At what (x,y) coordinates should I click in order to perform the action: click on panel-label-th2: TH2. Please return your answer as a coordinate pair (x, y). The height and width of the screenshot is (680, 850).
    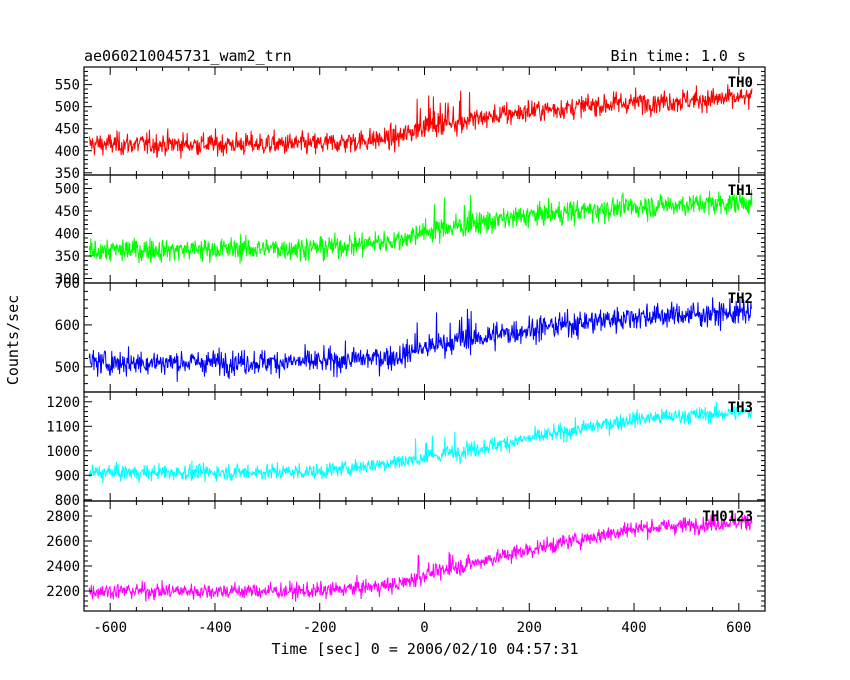
    Looking at the image, I should click on (740, 299).